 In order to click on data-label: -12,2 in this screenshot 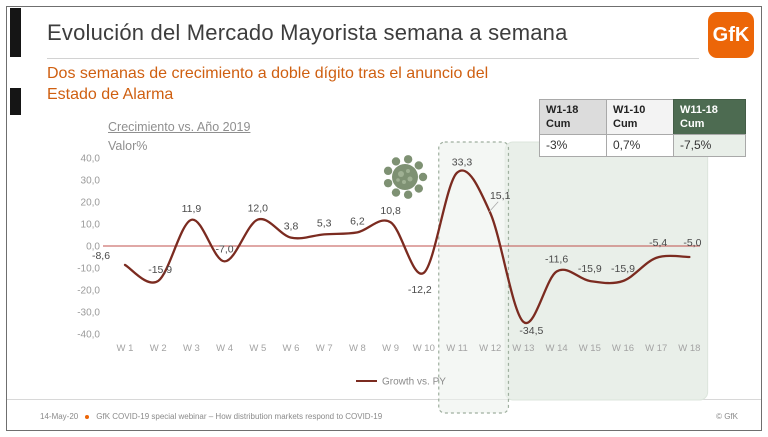, I will do `click(420, 290)`.